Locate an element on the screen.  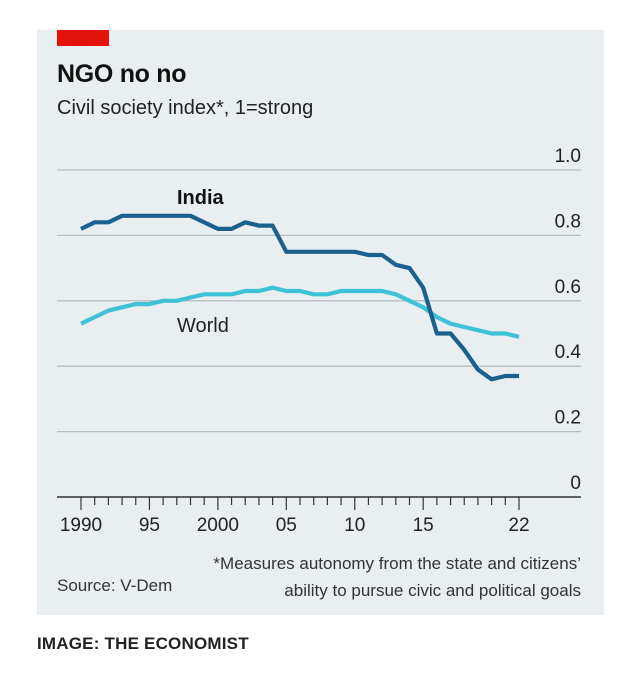
y-tick-label: 0.8 is located at coordinates (568, 221).